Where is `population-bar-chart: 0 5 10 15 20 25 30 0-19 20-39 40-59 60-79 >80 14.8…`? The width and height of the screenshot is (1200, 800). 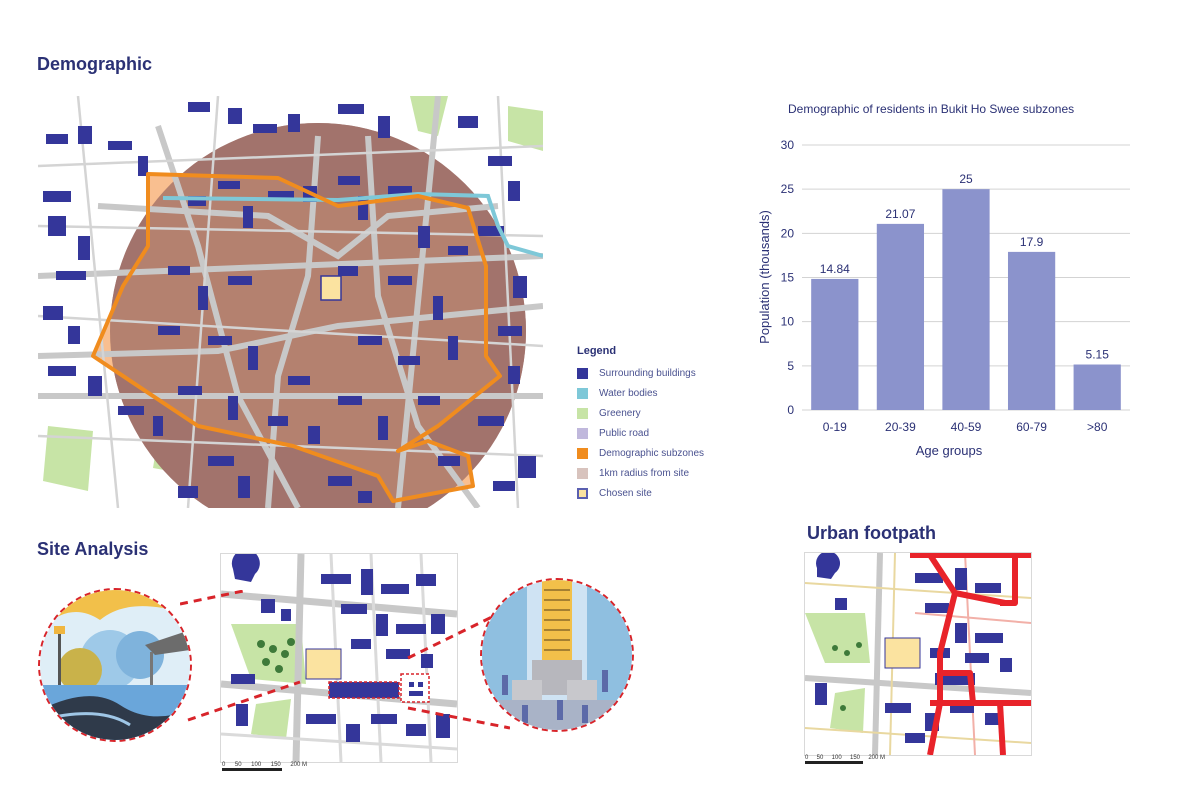
population-bar-chart: 0 5 10 15 20 25 30 0-19 20-39 40-59 60-79 >80 14.8… is located at coordinates (943, 298).